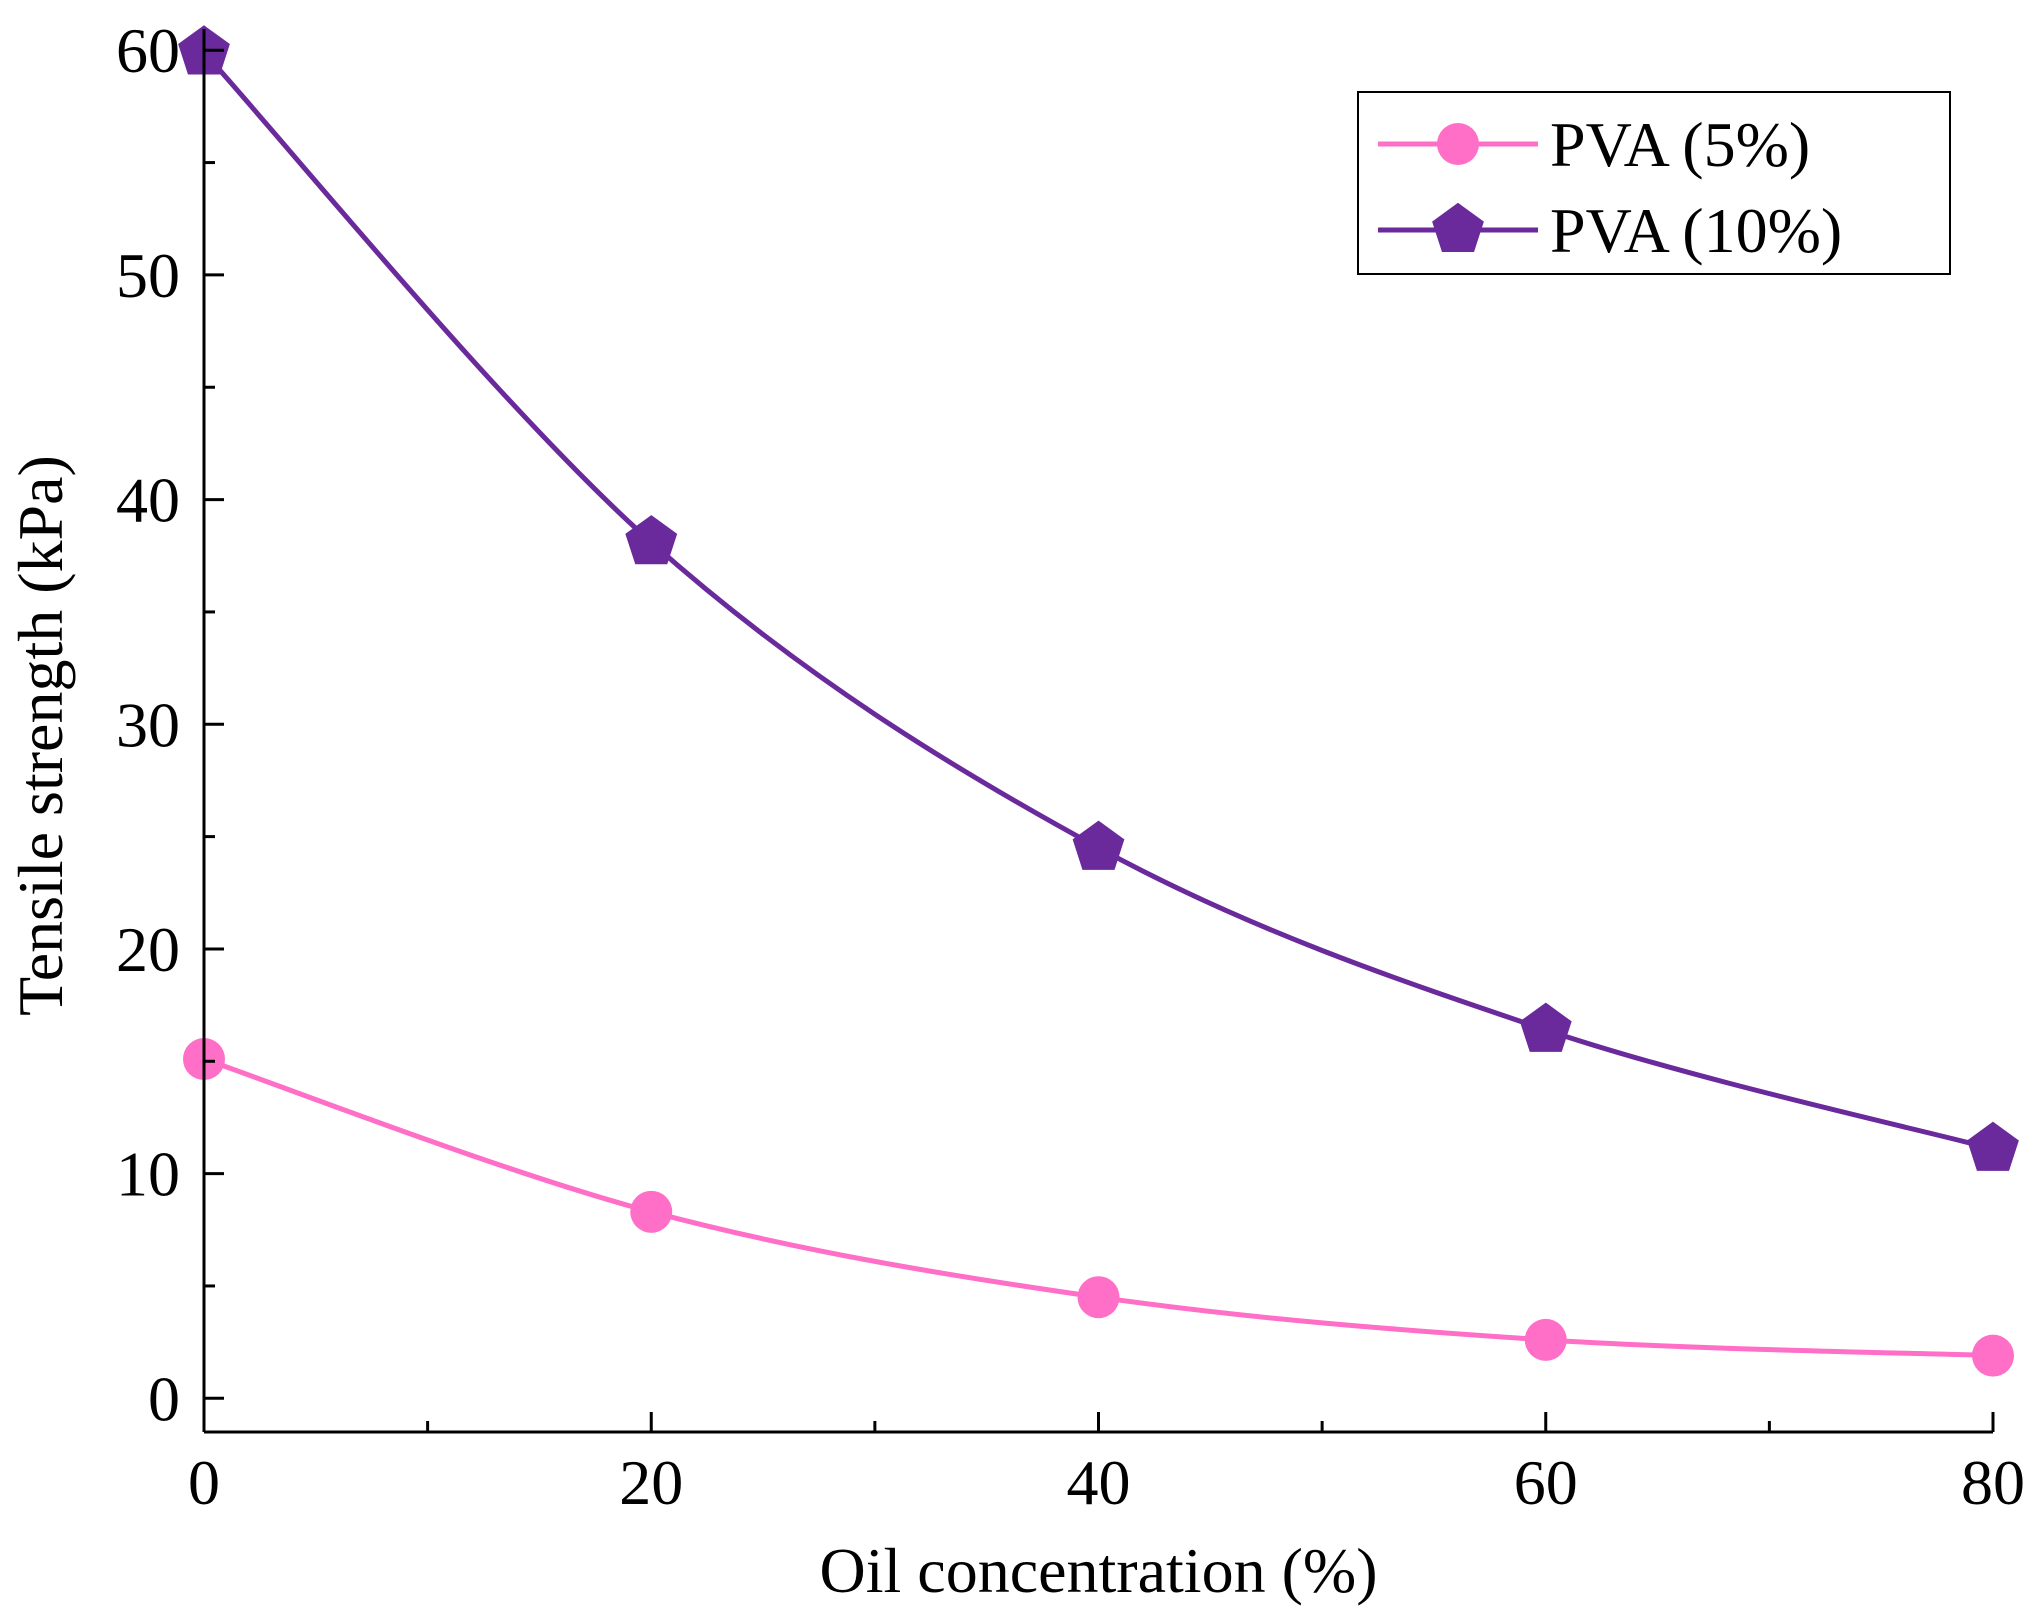 Image resolution: width=2036 pixels, height=1616 pixels. Describe the element at coordinates (1610, 187) in the screenshot. I see `legend-items: PVA (5%) PVA (10%)` at that location.